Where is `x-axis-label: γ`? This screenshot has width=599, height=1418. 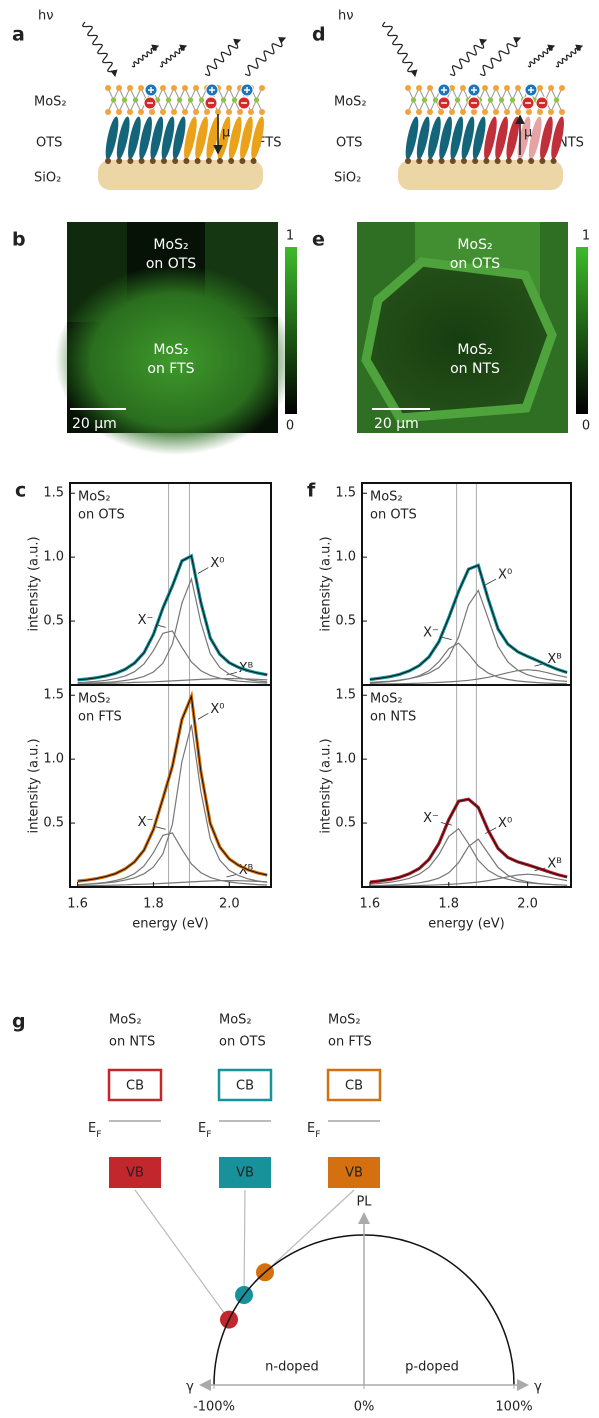 x-axis-label: γ is located at coordinates (190, 1387).